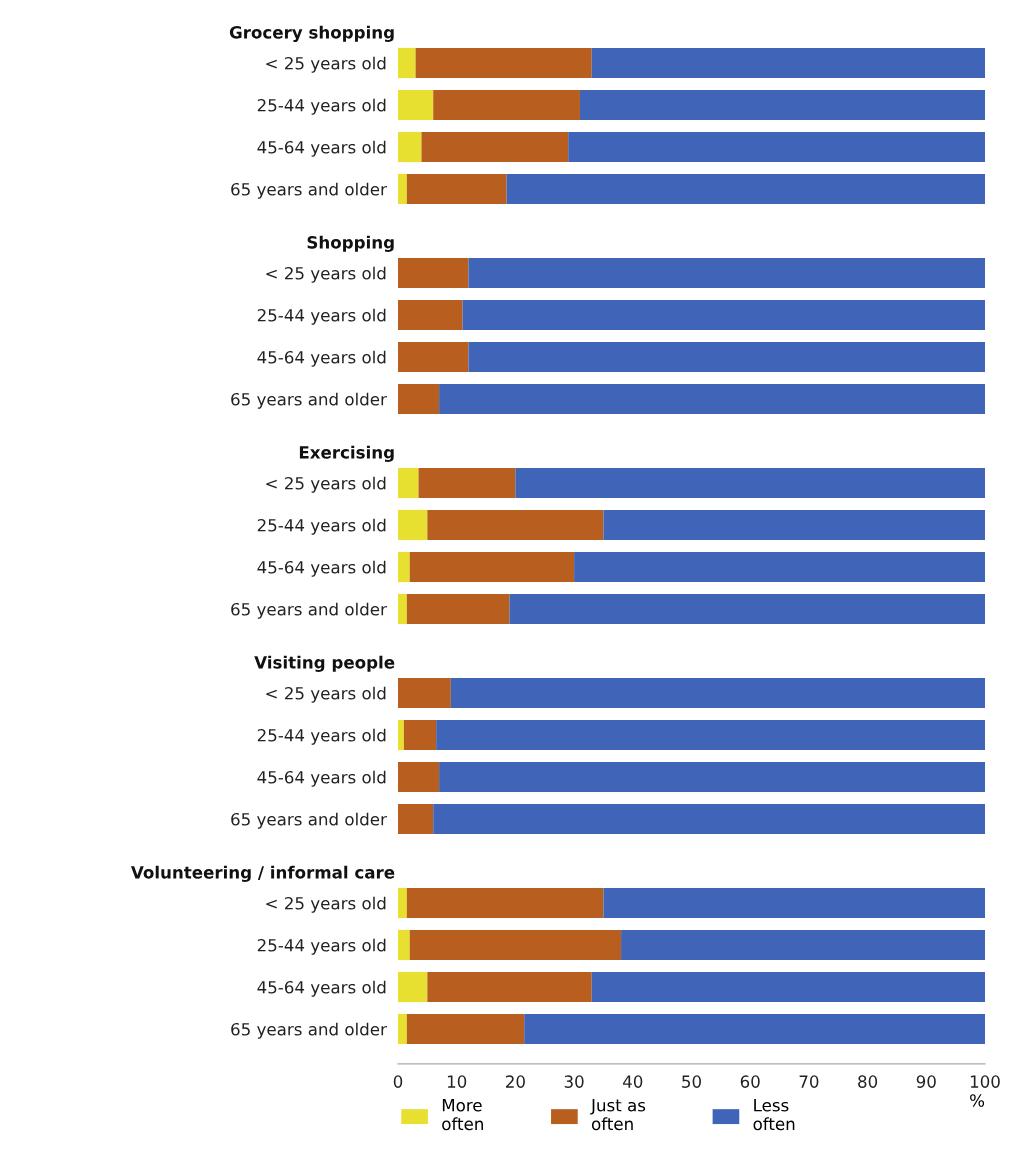 The image size is (1009, 1172). I want to click on chart-title: Visiting people, so click(324, 663).